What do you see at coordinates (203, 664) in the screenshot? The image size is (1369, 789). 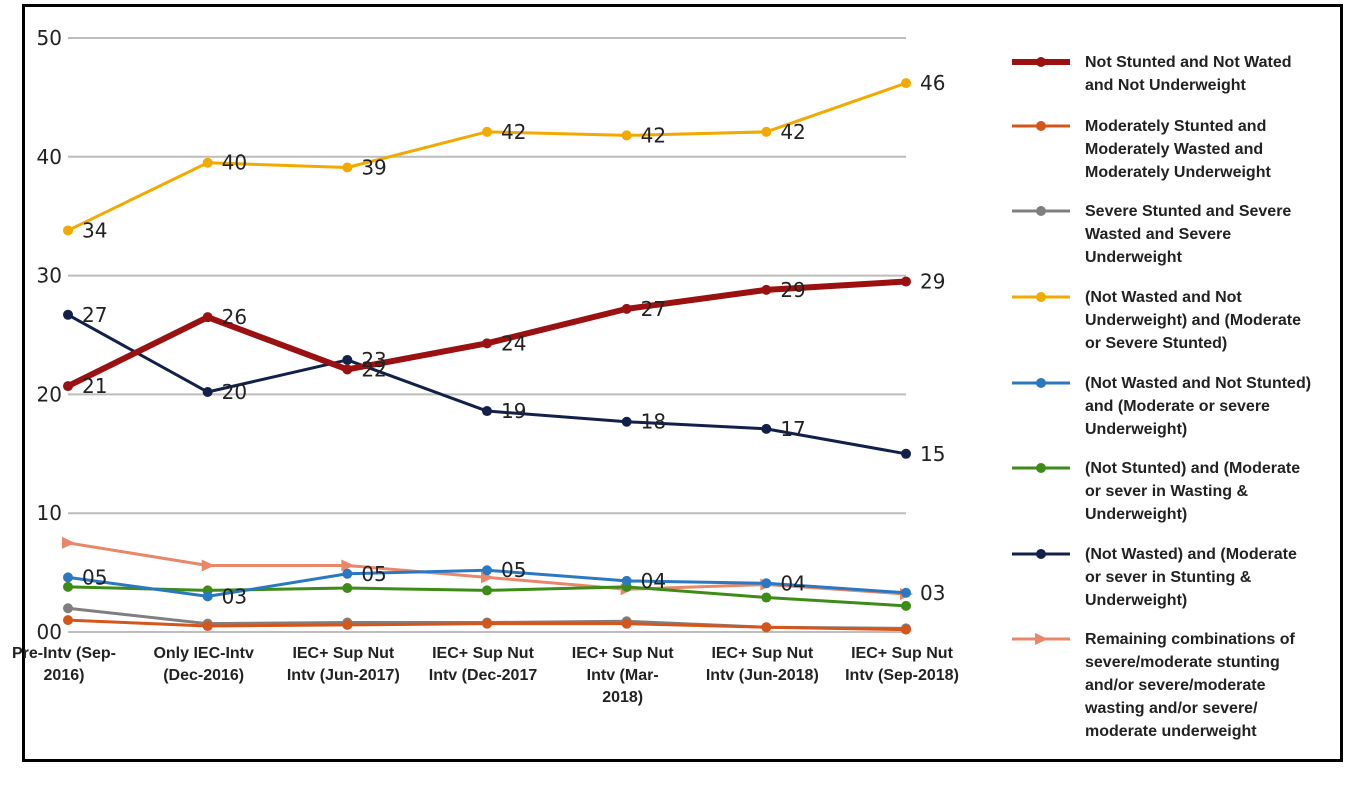 I see `x-category-label: Only IEC-Intv (Dec-2016)` at bounding box center [203, 664].